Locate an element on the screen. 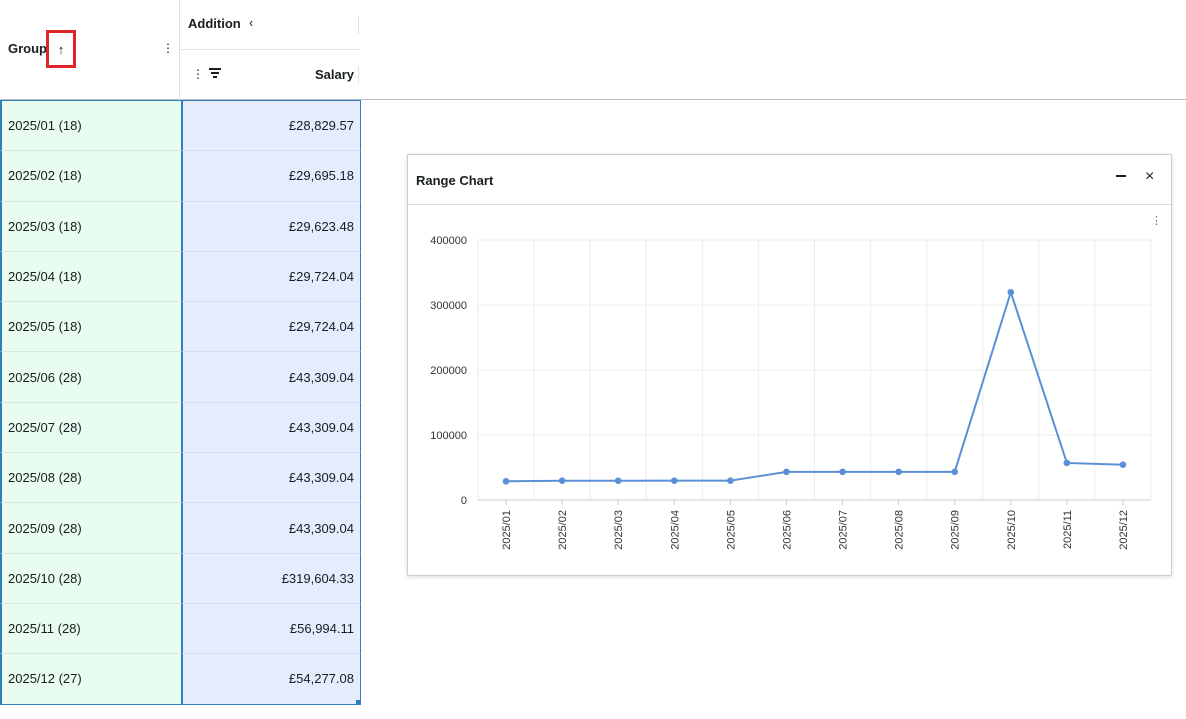 The width and height of the screenshot is (1186, 719). series-line is located at coordinates (814, 385).